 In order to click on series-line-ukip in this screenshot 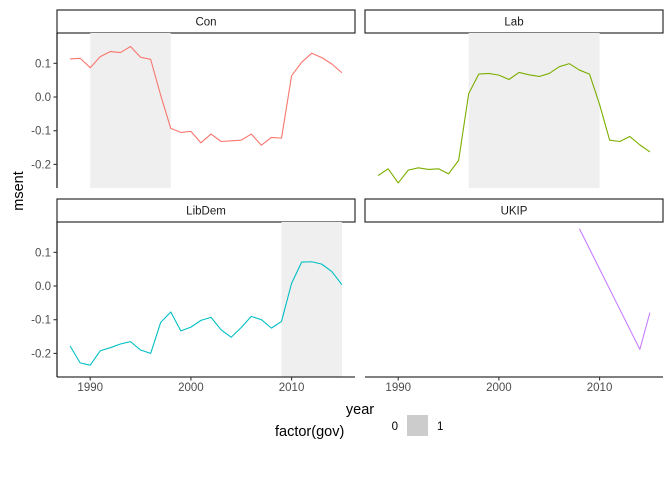, I will do `click(614, 289)`.